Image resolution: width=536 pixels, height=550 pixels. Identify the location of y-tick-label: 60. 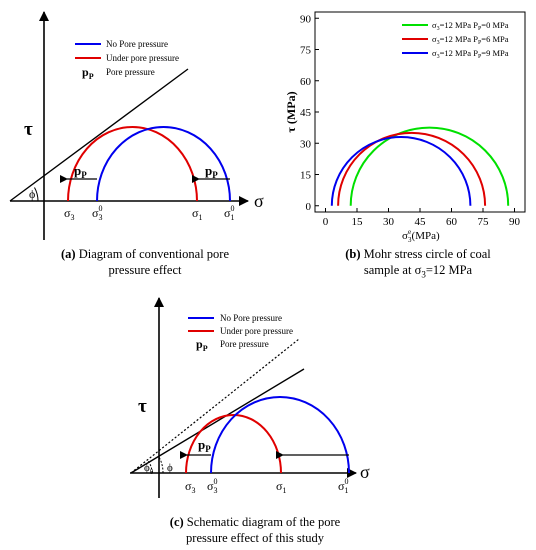
(306, 82).